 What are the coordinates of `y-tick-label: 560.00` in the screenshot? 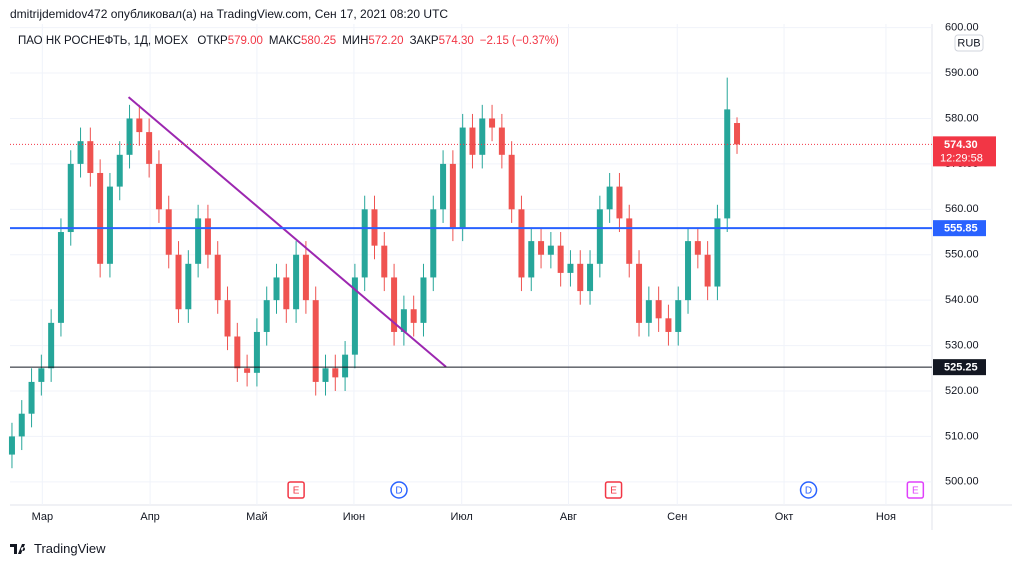 It's located at (962, 209).